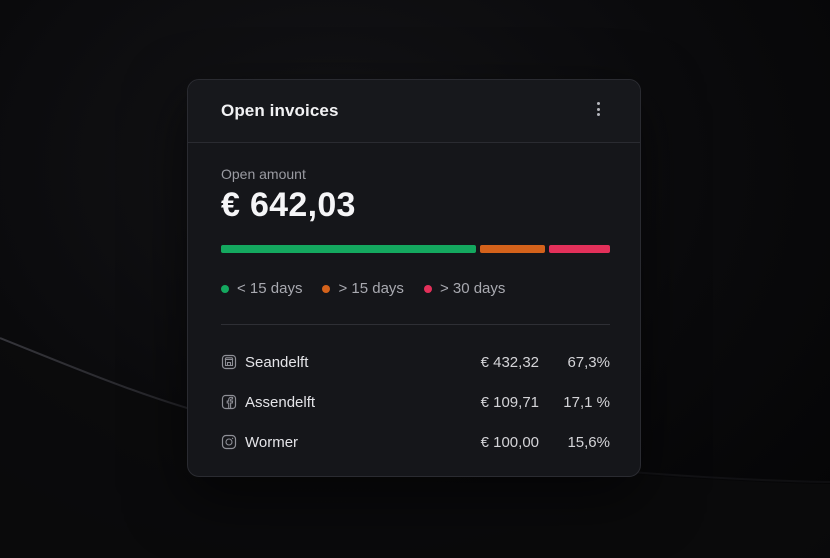 This screenshot has width=830, height=558. I want to click on location-amount: € 100,00, so click(509, 442).